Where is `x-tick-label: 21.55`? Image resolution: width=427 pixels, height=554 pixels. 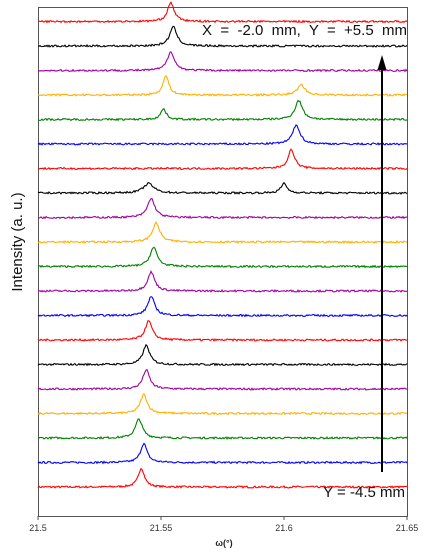 x-tick-label: 21.55 is located at coordinates (161, 528).